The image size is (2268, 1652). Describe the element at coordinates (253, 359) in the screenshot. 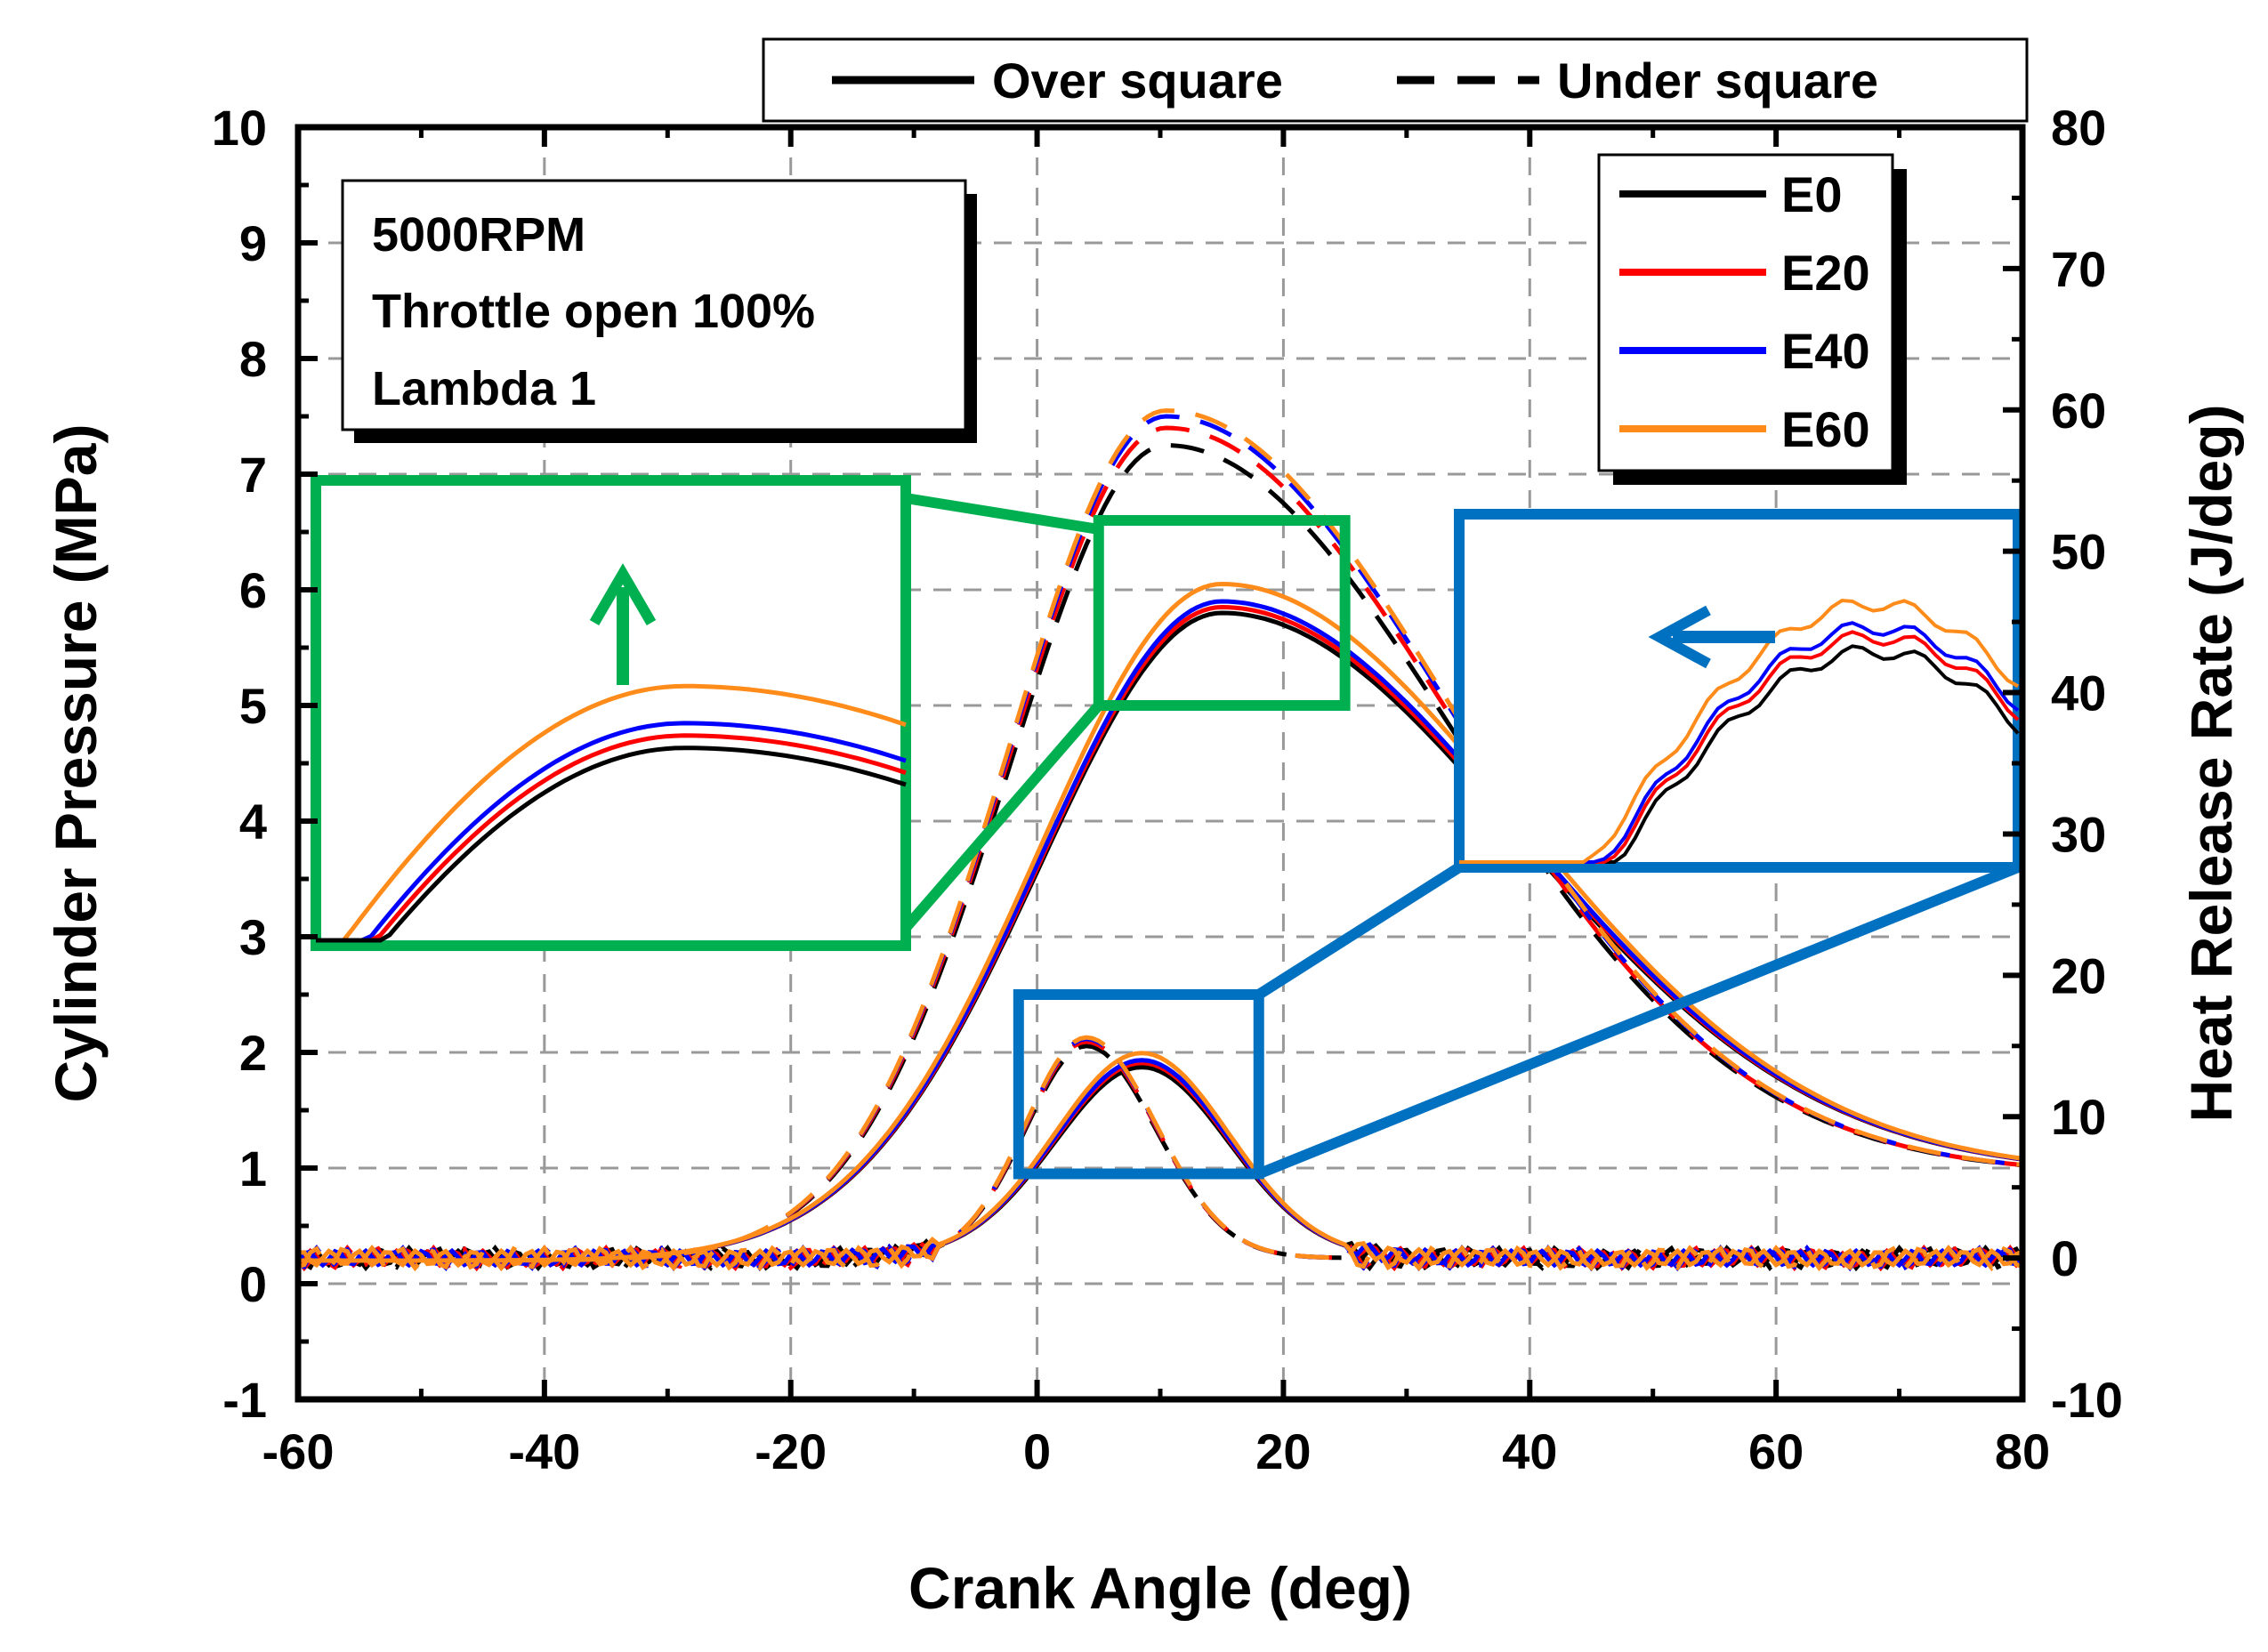

I see `y-left-tick-label: 8` at that location.